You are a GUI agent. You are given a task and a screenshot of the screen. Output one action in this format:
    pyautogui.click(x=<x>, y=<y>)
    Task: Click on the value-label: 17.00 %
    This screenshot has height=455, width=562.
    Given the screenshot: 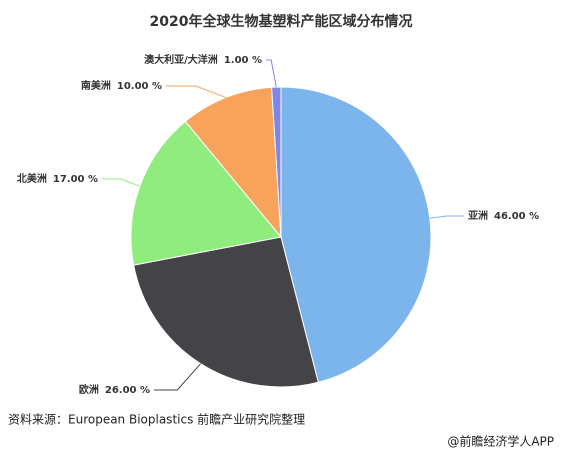 What is the action you would take?
    pyautogui.click(x=75, y=179)
    